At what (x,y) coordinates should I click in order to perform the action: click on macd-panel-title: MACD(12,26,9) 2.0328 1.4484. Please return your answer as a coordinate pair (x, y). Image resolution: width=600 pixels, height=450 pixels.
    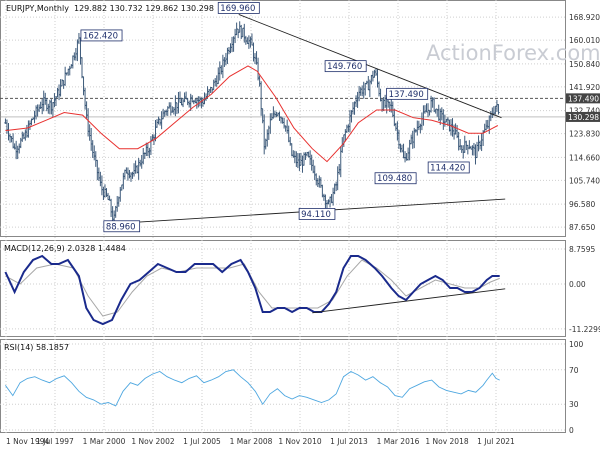
    Looking at the image, I should click on (65, 248).